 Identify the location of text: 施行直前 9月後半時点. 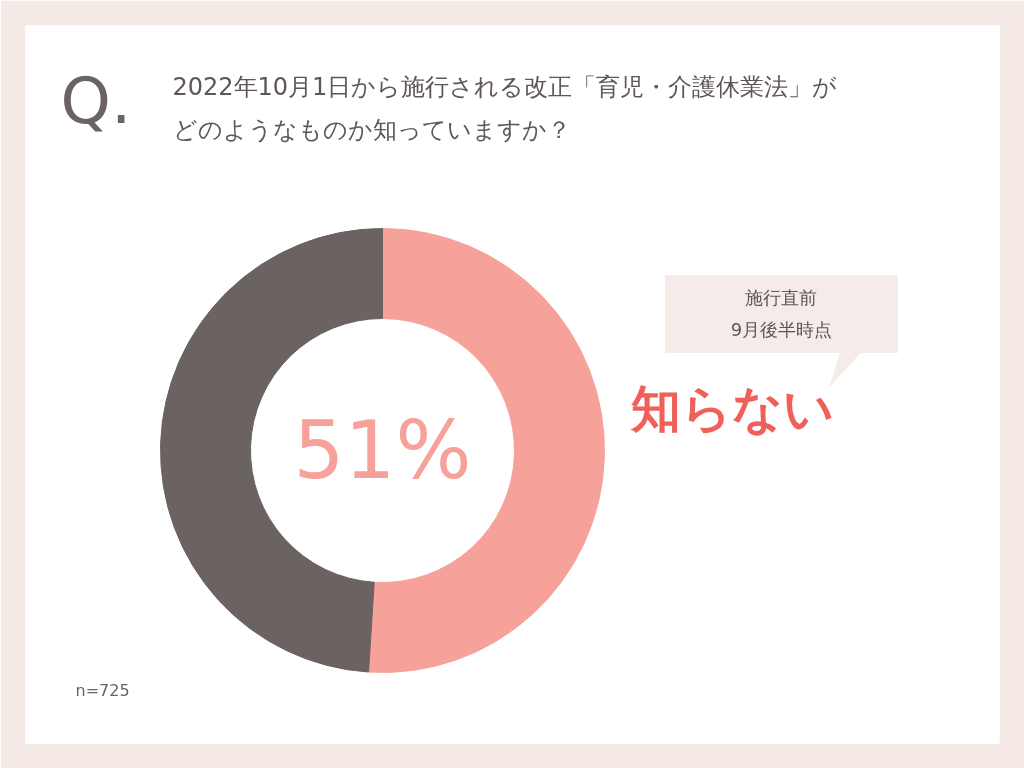
(781, 313).